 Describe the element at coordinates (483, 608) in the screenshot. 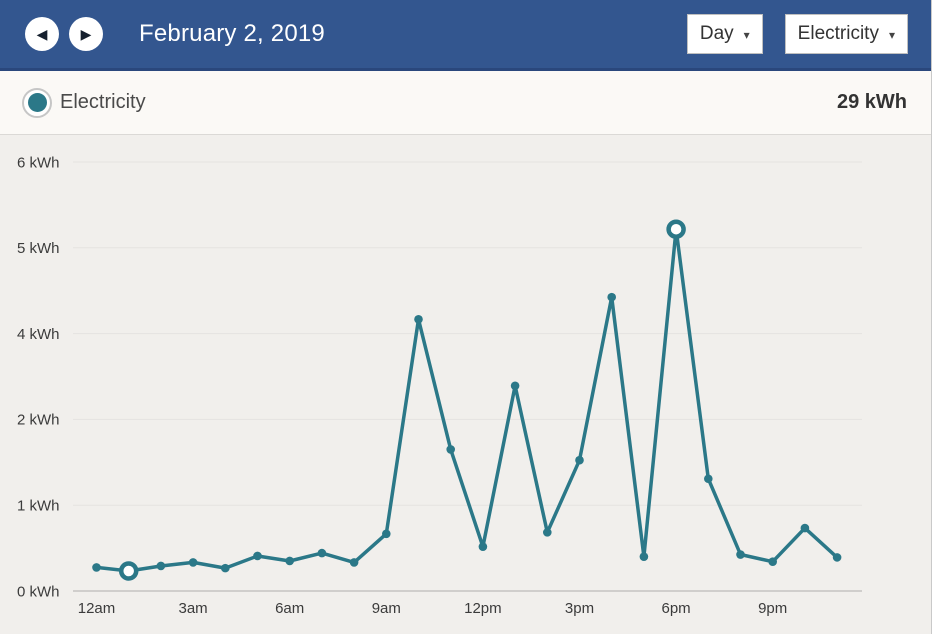

I see `x-axis-label: 12pm` at that location.